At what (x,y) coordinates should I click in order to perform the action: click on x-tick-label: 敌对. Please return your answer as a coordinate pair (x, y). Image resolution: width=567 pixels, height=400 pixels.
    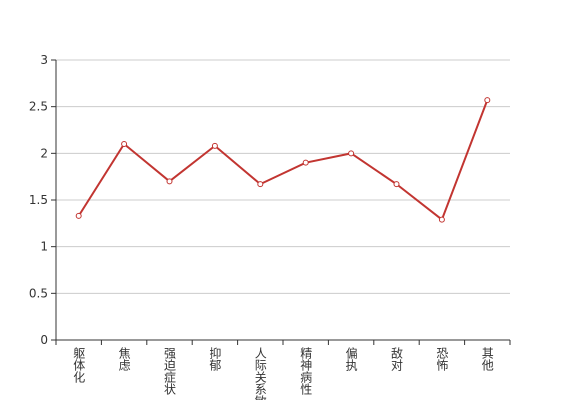
    Looking at the image, I should click on (397, 358).